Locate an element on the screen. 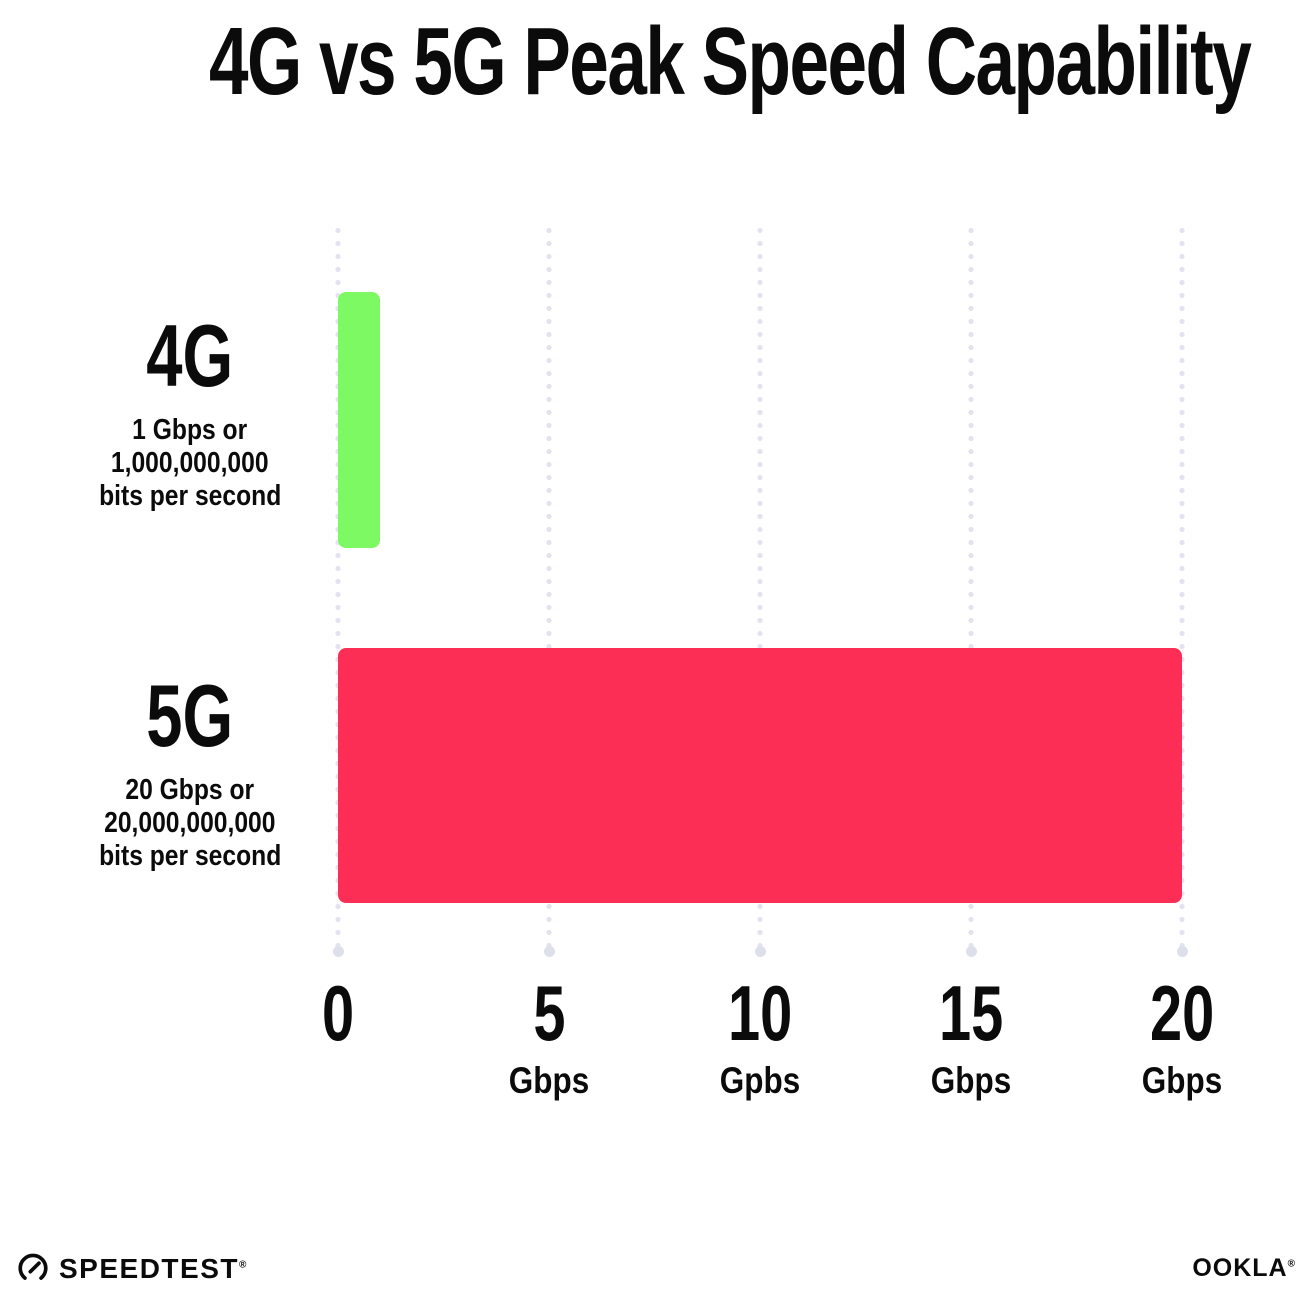  chart-title-row: 4G vs 5G Peak Speed Capability is located at coordinates (654, 62).